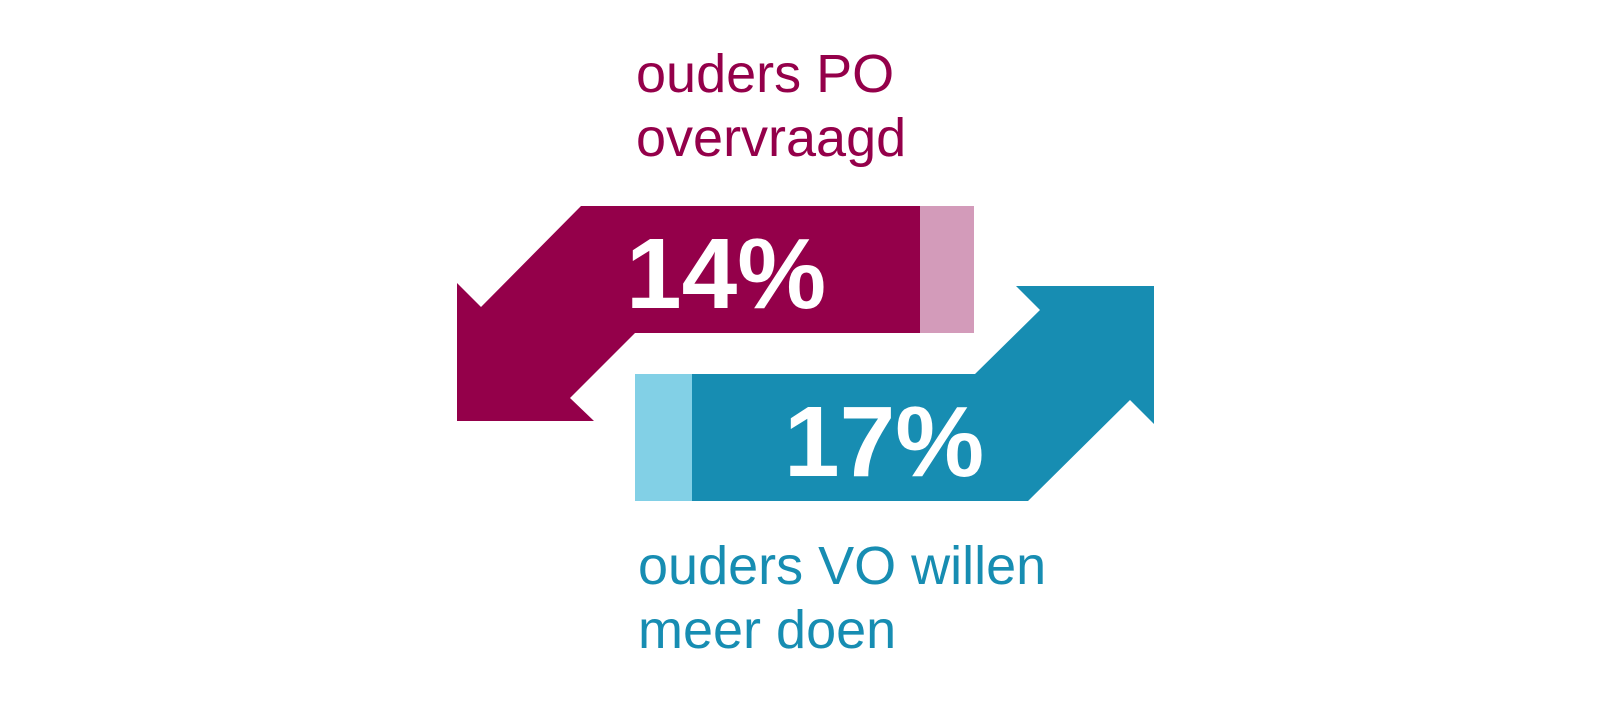 The image size is (1605, 720). I want to click on vo-caption-line-1: ouders VO willen, so click(842, 566).